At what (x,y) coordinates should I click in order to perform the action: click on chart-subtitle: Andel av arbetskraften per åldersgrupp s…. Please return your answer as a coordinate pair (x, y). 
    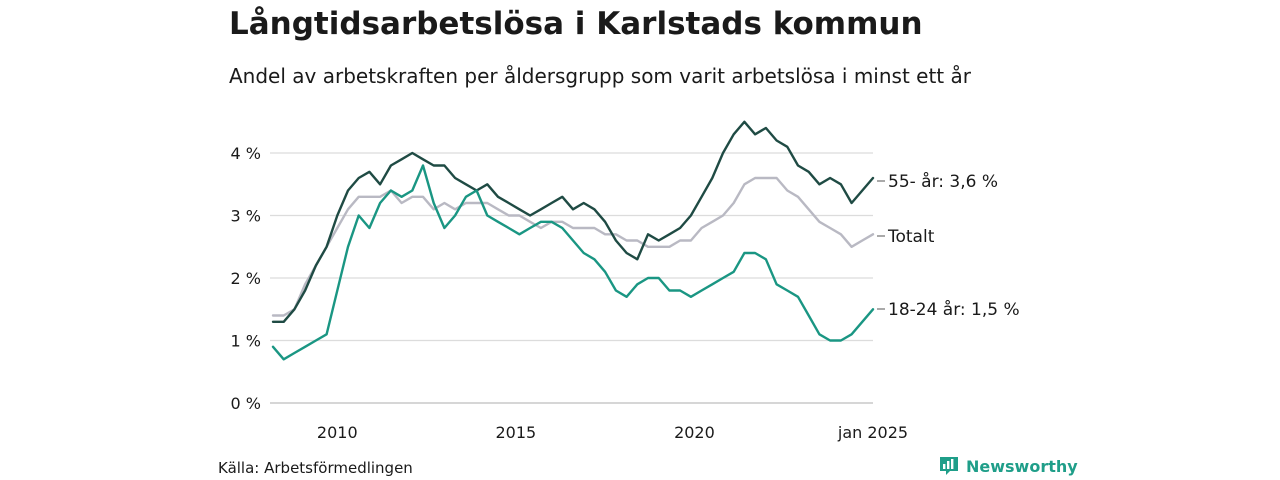
    Looking at the image, I should click on (600, 76).